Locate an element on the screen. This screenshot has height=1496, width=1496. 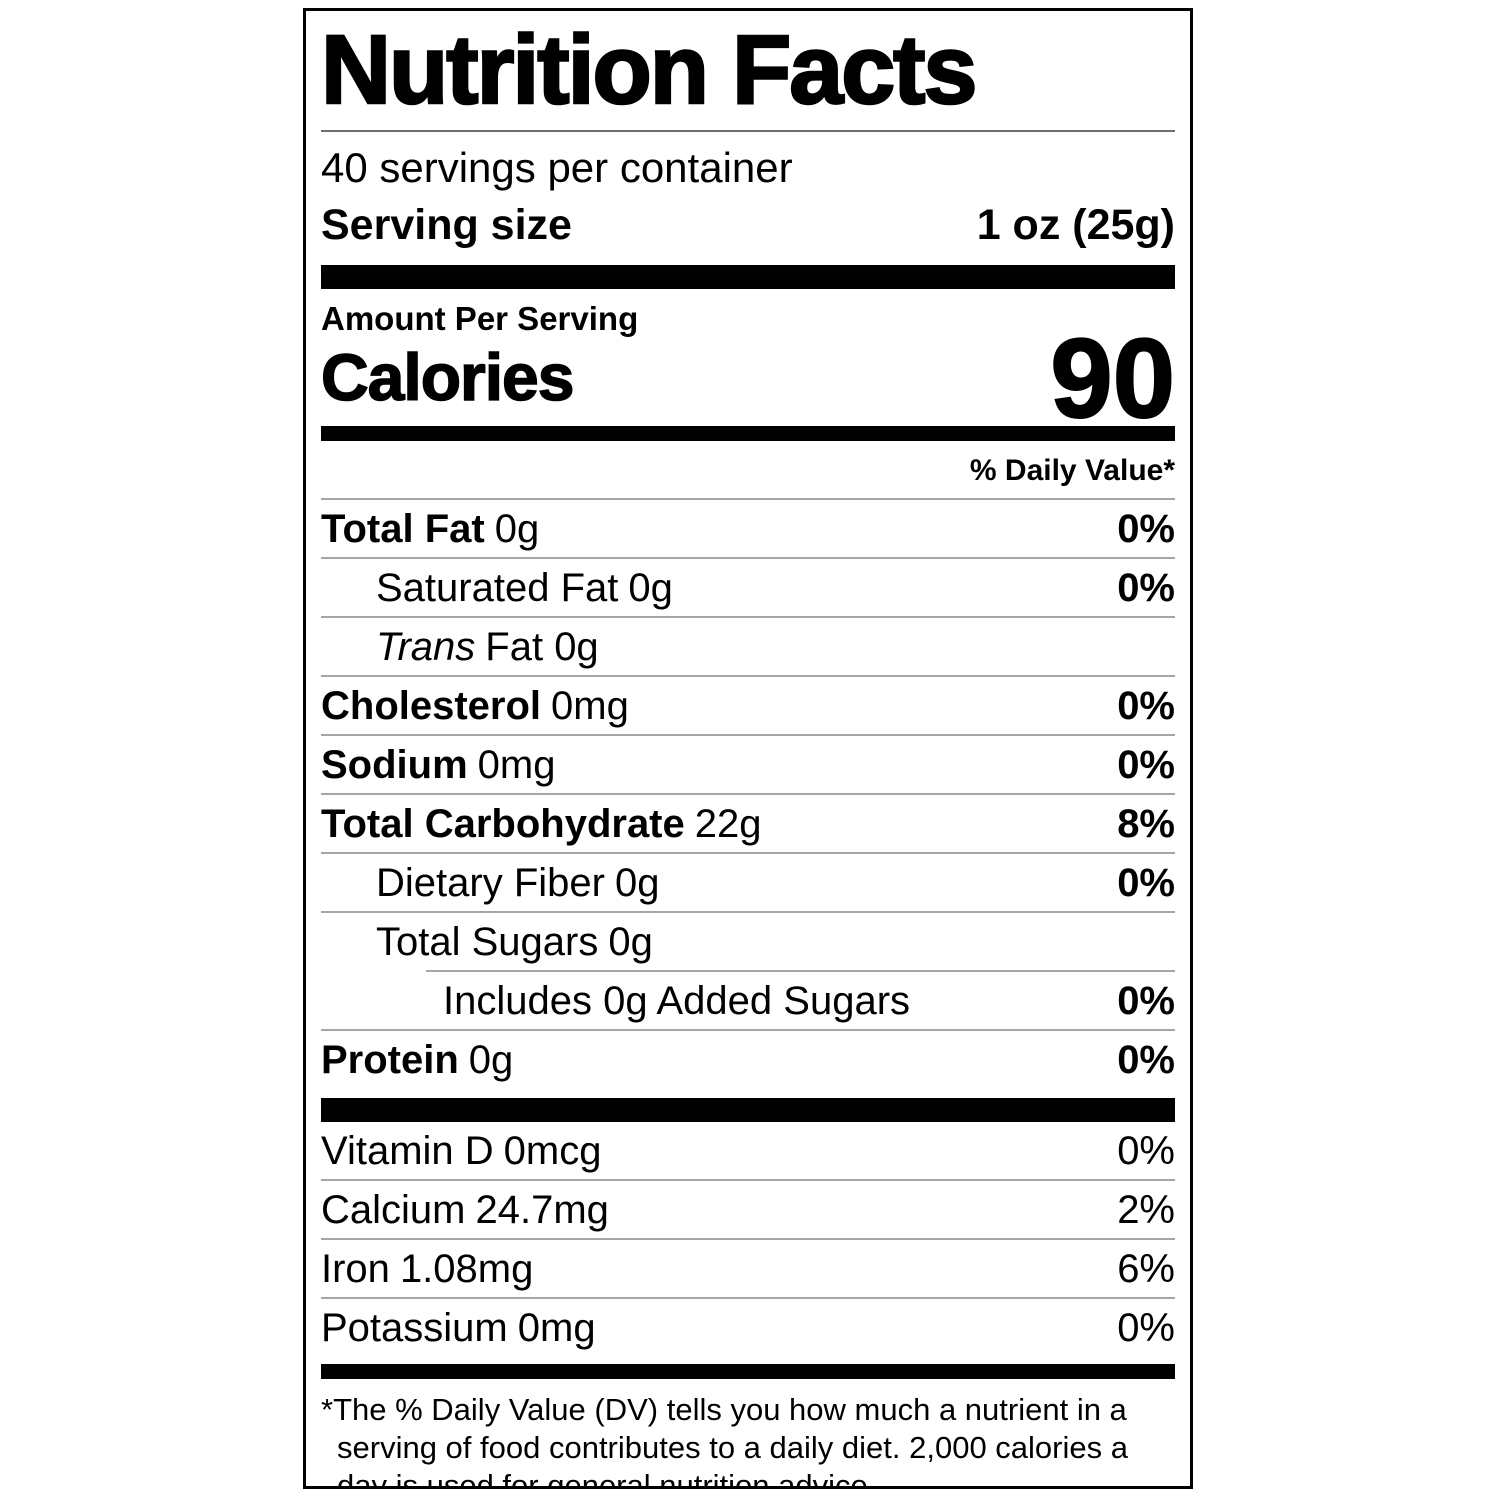
nutrient-name: Trans Fat 0g is located at coordinates (487, 647).